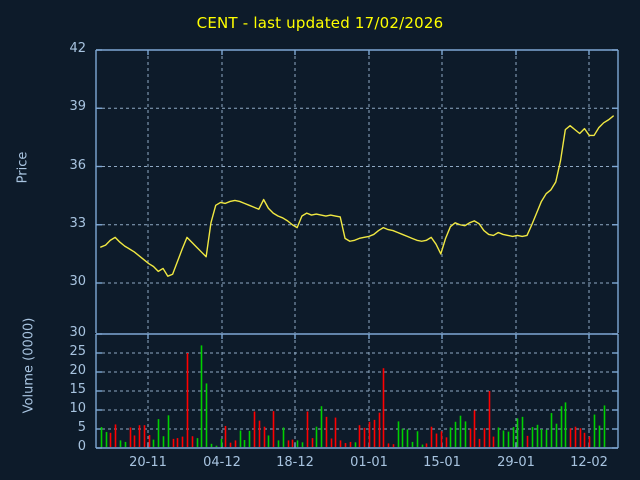 The height and width of the screenshot is (480, 640). I want to click on volume-ytick-0: 0, so click(81, 446).